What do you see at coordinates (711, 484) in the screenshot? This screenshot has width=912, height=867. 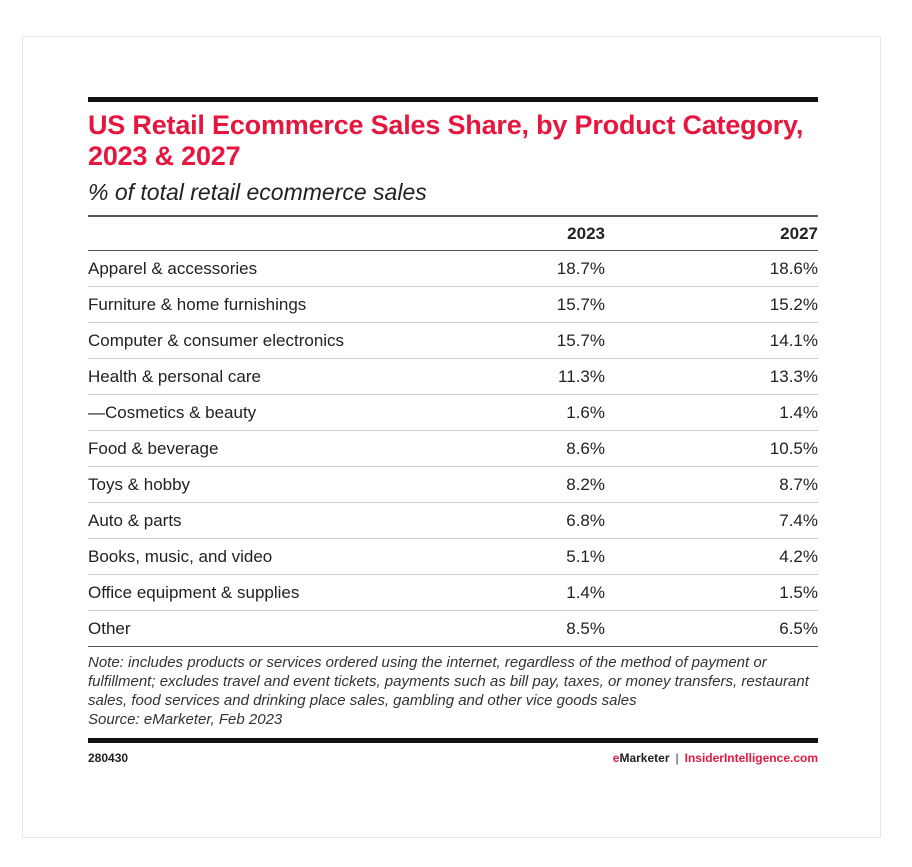 I see `value-2027: 8.7%` at bounding box center [711, 484].